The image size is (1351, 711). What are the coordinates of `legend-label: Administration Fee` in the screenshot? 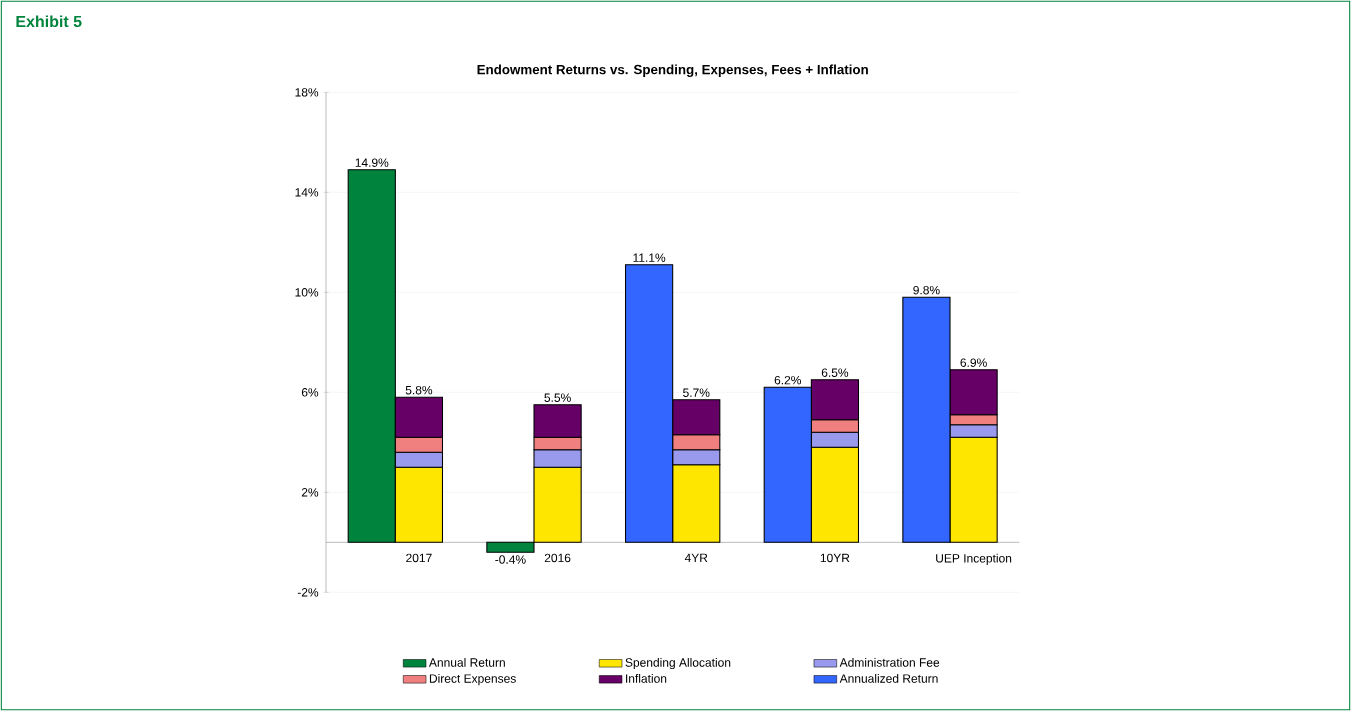 It's located at (889, 662).